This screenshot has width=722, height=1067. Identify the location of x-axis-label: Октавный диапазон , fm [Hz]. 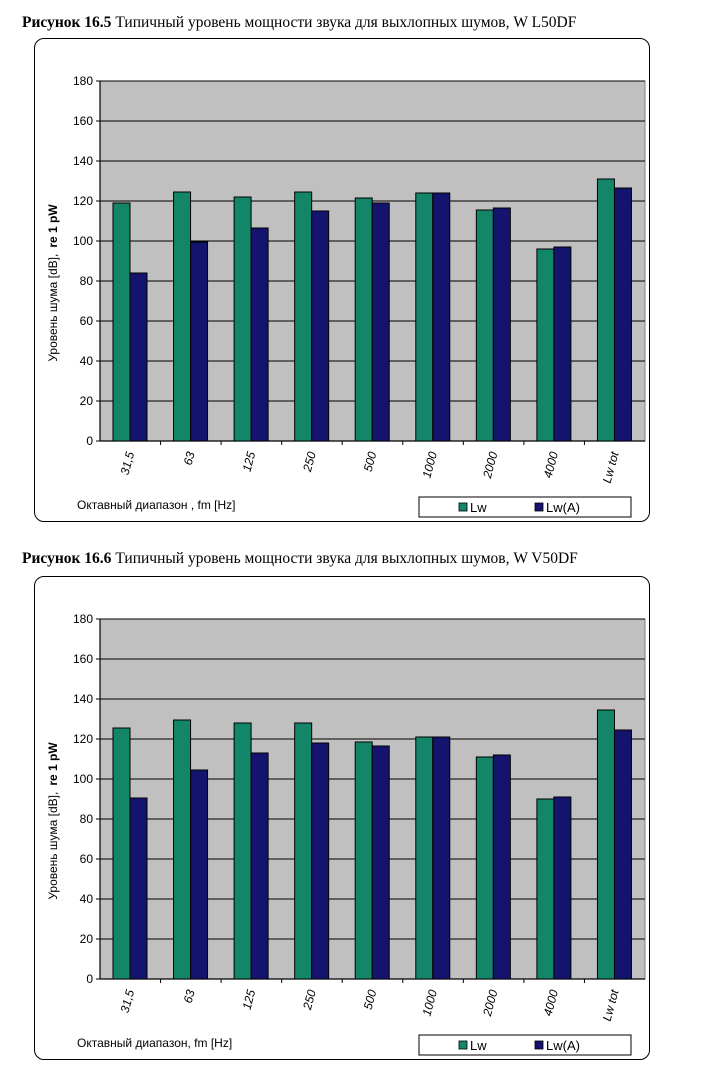
(156, 505).